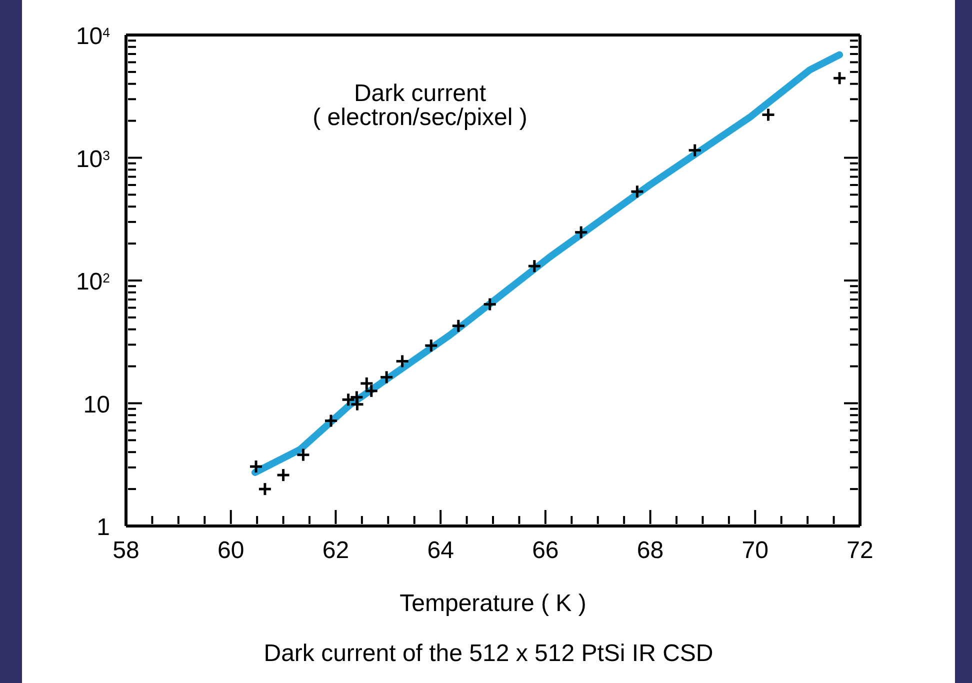  Describe the element at coordinates (93, 159) in the screenshot. I see `y-tick-label: 10$^{3}$` at that location.